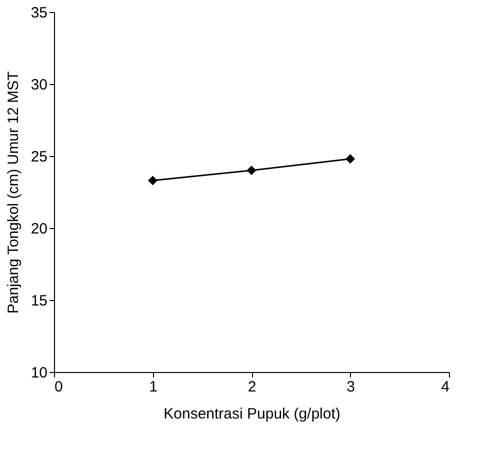 Image resolution: width=480 pixels, height=455 pixels. Describe the element at coordinates (252, 387) in the screenshot. I see `x-tick-label: 2` at that location.